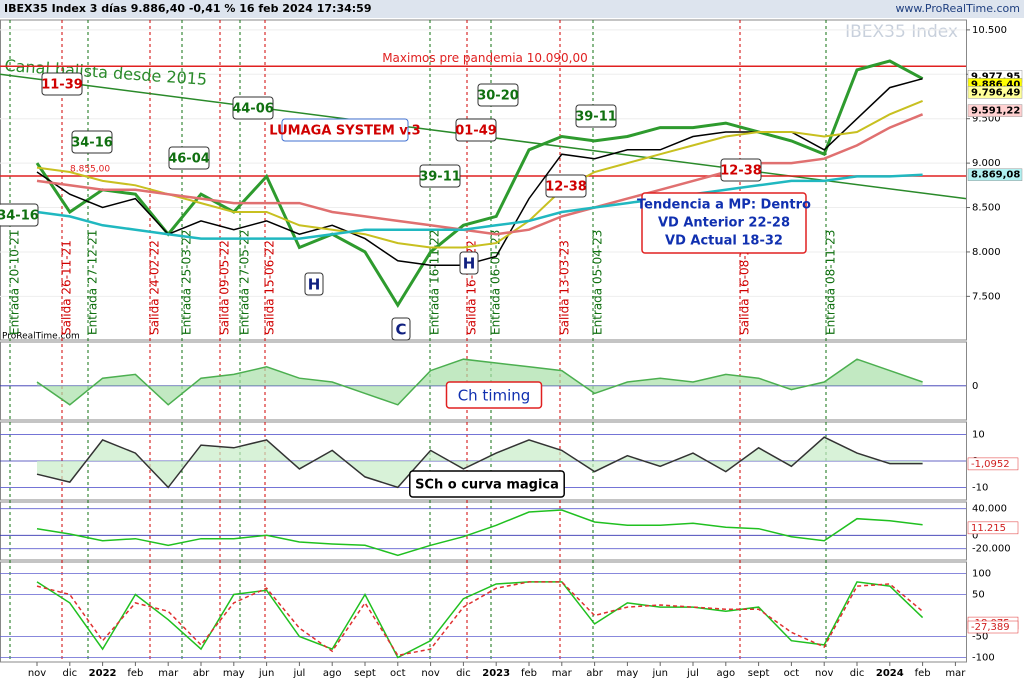 This screenshot has height=683, width=1024. Describe the element at coordinates (980, 487) in the screenshot. I see `y-tick-label: -10` at that location.